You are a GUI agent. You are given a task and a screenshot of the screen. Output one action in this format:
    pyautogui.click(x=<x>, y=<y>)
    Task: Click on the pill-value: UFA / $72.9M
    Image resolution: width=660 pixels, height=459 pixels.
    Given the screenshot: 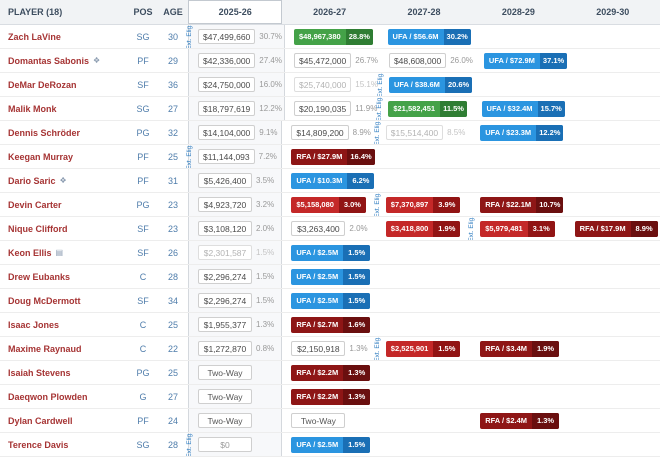 What is the action you would take?
    pyautogui.click(x=511, y=60)
    